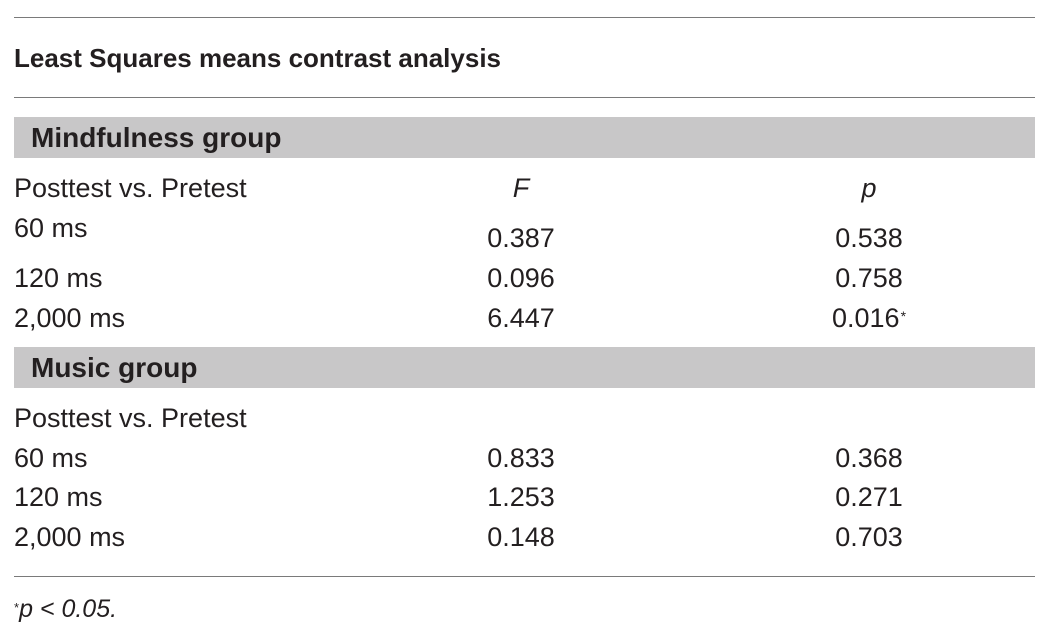 The height and width of the screenshot is (639, 1053). What do you see at coordinates (521, 537) in the screenshot?
I see `f-value: 0.148` at bounding box center [521, 537].